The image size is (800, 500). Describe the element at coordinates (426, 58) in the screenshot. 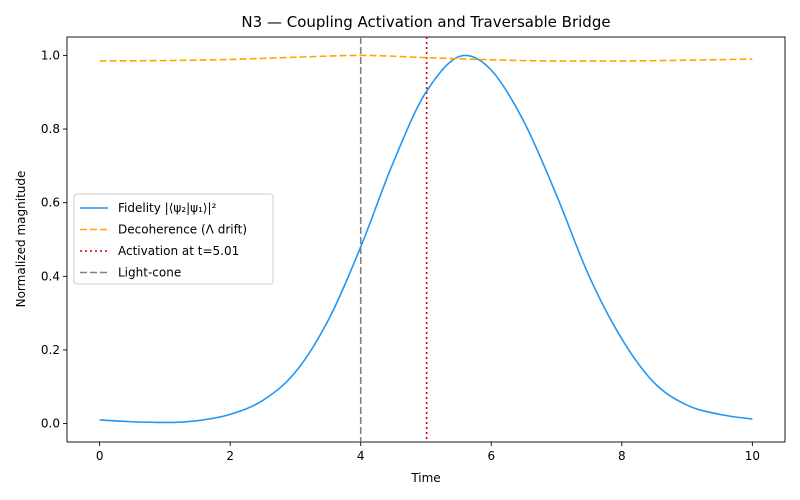

I see `series-line-decoherence` at that location.